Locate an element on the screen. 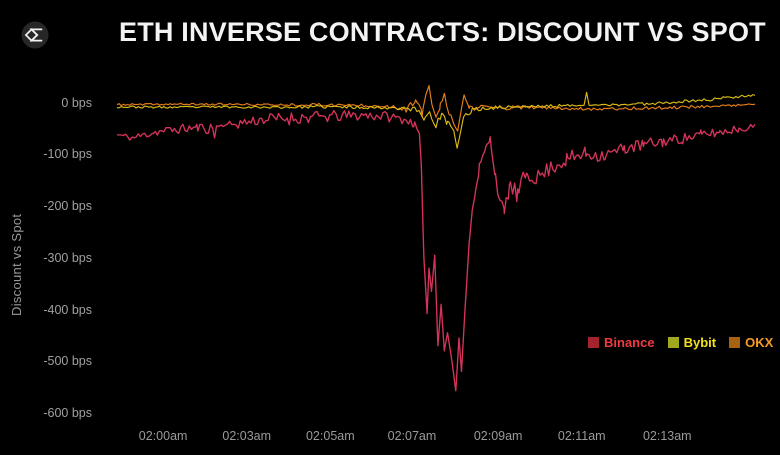 The height and width of the screenshot is (455, 780). legend-item-binance: Binance is located at coordinates (621, 342).